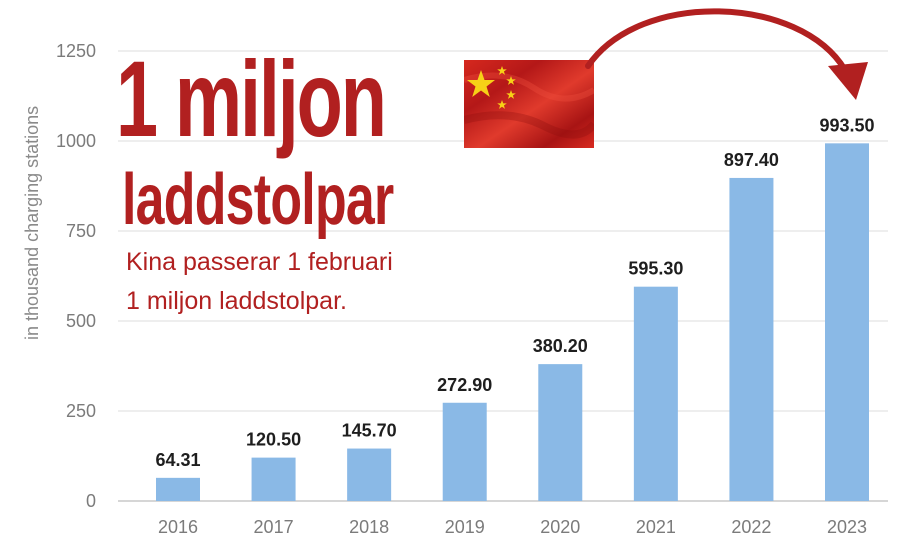 The height and width of the screenshot is (558, 904). I want to click on subtext-line-1: Kina passerar 1 februari, so click(259, 262).